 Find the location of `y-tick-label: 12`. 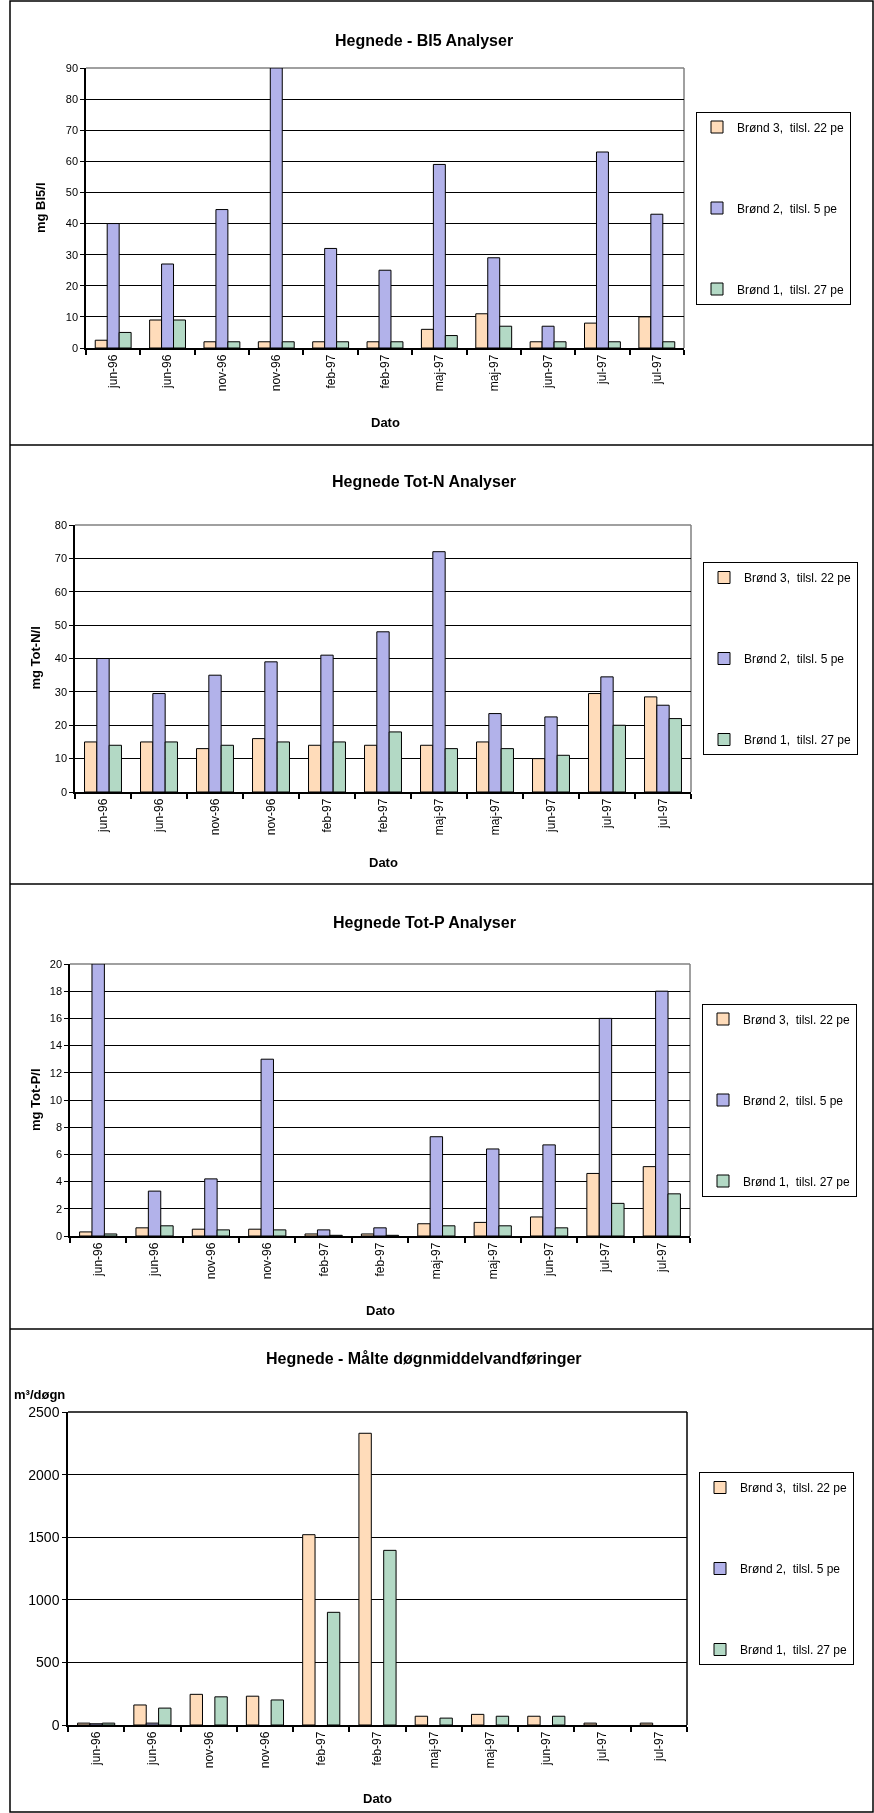

y-tick-label: 12 is located at coordinates (56, 1072).